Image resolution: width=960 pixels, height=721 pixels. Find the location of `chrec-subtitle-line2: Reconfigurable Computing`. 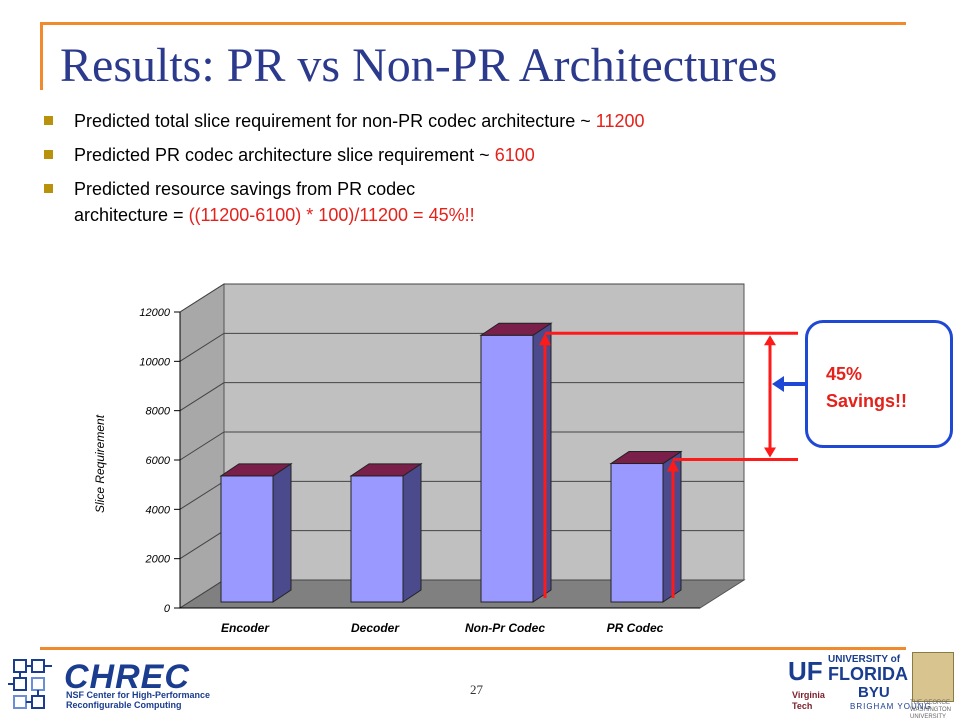

chrec-subtitle-line2: Reconfigurable Computing is located at coordinates (124, 705).